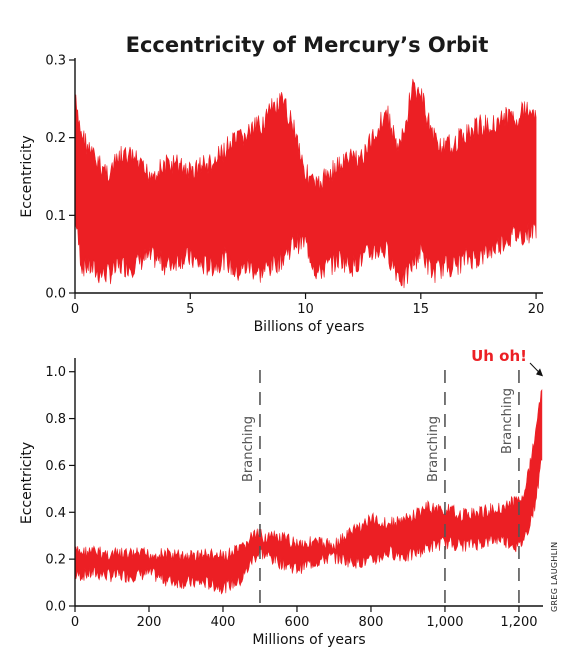 Image resolution: width=569 pixels, height=663 pixels. Describe the element at coordinates (518, 622) in the screenshot. I see `x-tick-label: 1,200` at that location.